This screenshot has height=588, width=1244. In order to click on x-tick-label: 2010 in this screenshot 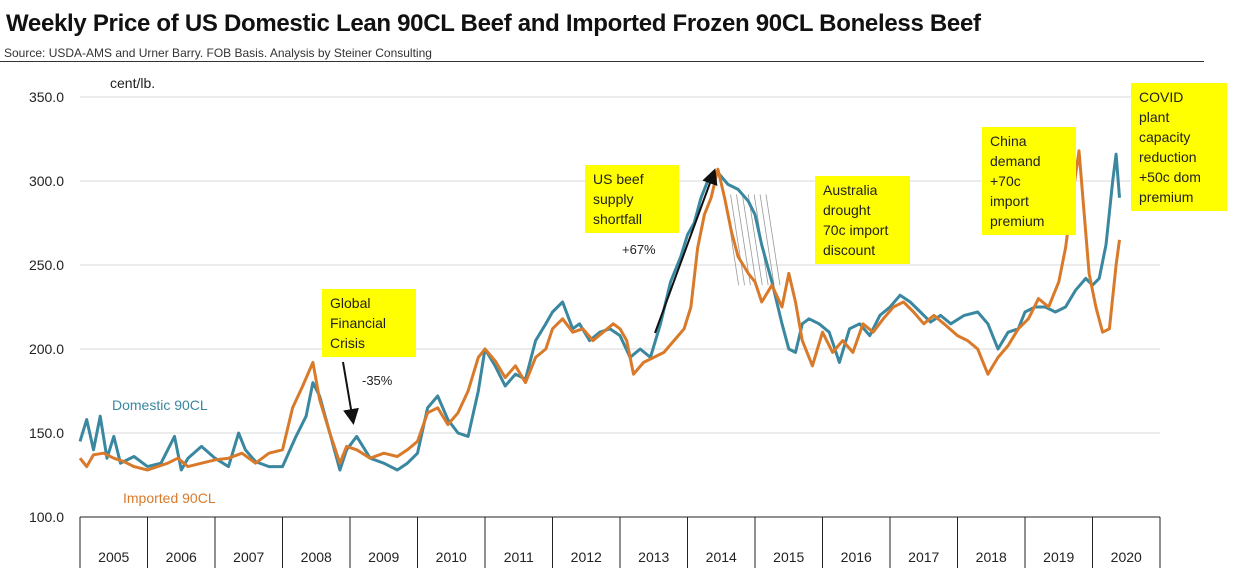, I will do `click(451, 557)`.